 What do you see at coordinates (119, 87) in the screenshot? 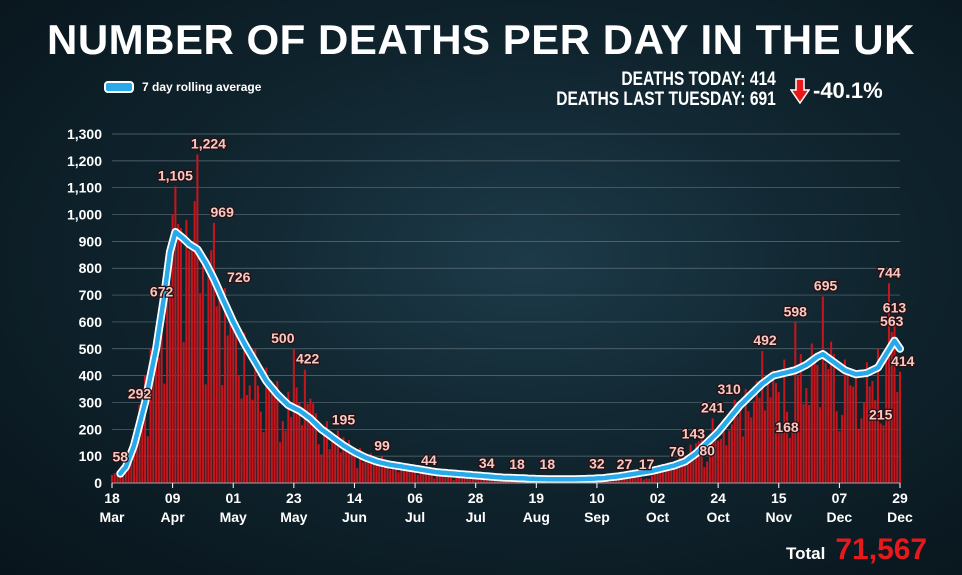
I see `legend-swatch-rolling-average` at bounding box center [119, 87].